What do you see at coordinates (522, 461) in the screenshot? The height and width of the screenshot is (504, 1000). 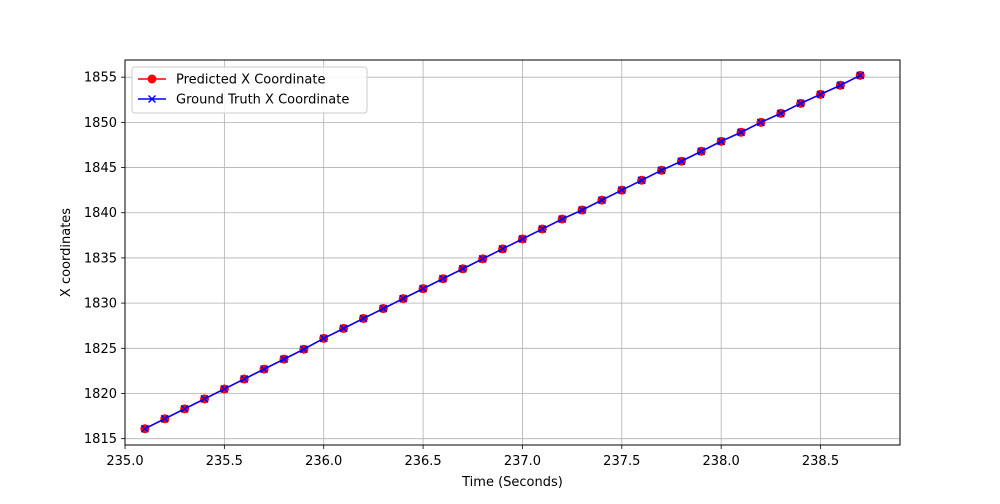 I see `x-tick-label: 237.0` at bounding box center [522, 461].